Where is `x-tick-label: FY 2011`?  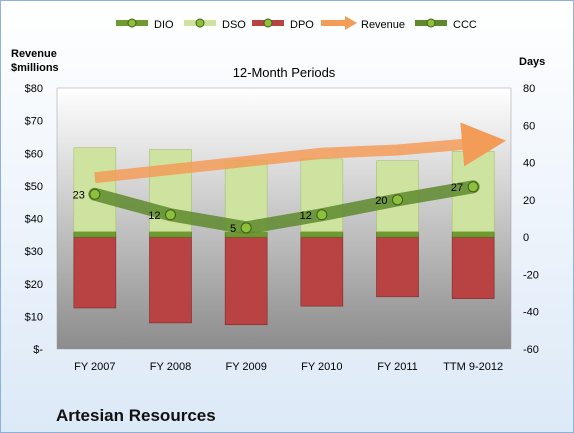 x-tick-label: FY 2011 is located at coordinates (397, 367).